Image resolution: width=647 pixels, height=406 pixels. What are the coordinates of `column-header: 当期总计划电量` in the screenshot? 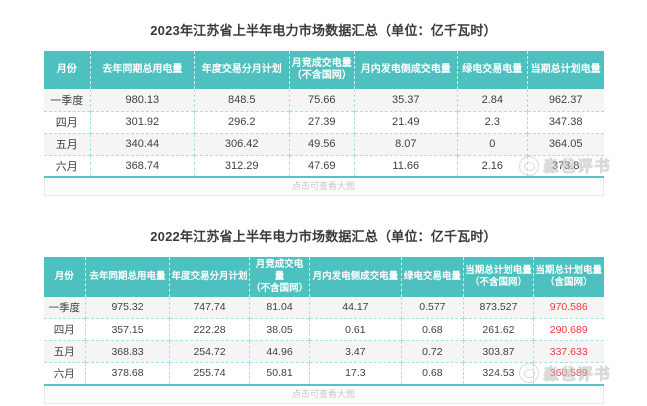 It's located at (565, 70).